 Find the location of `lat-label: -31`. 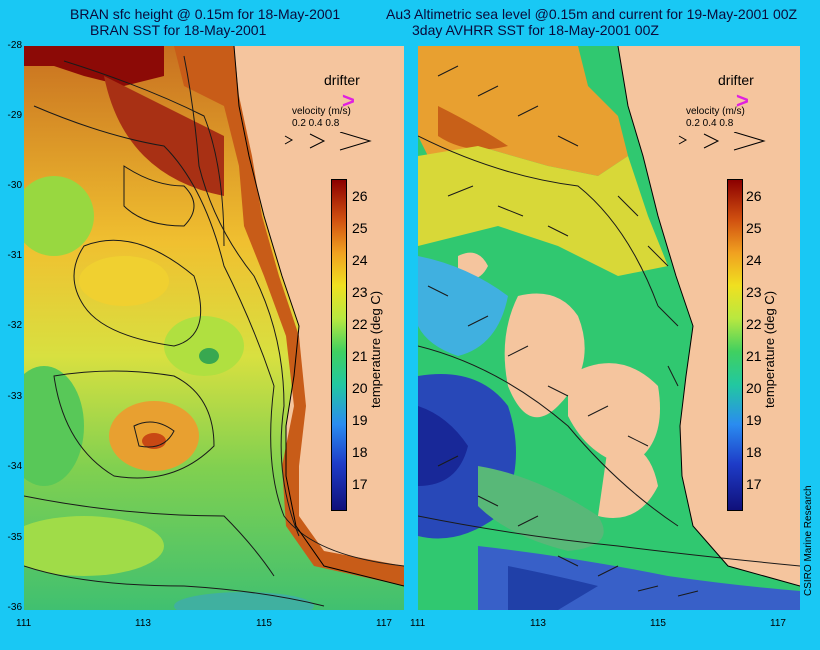

lat-label: -31 is located at coordinates (14, 255).